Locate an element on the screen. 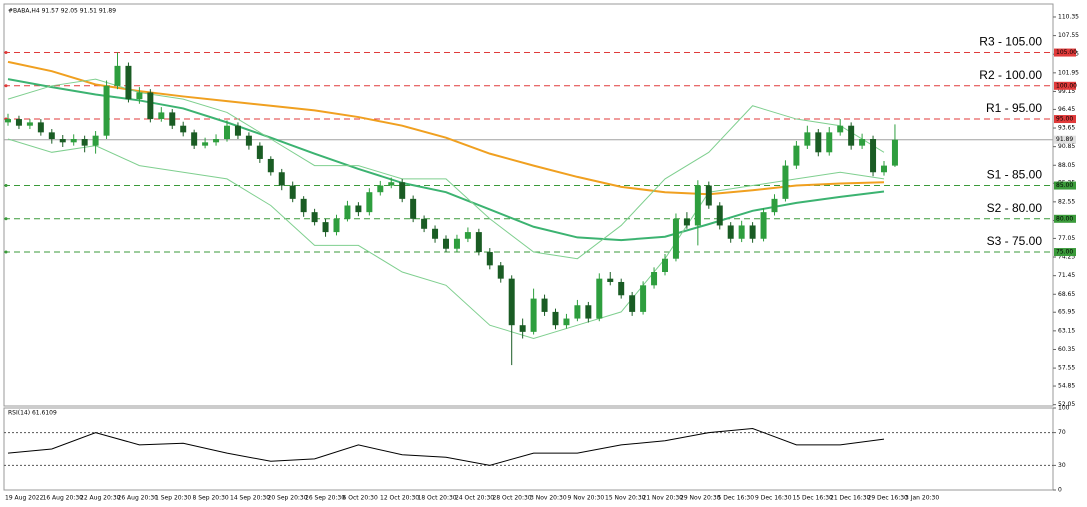 The height and width of the screenshot is (507, 1087). price-tag is located at coordinates (1065, 139).